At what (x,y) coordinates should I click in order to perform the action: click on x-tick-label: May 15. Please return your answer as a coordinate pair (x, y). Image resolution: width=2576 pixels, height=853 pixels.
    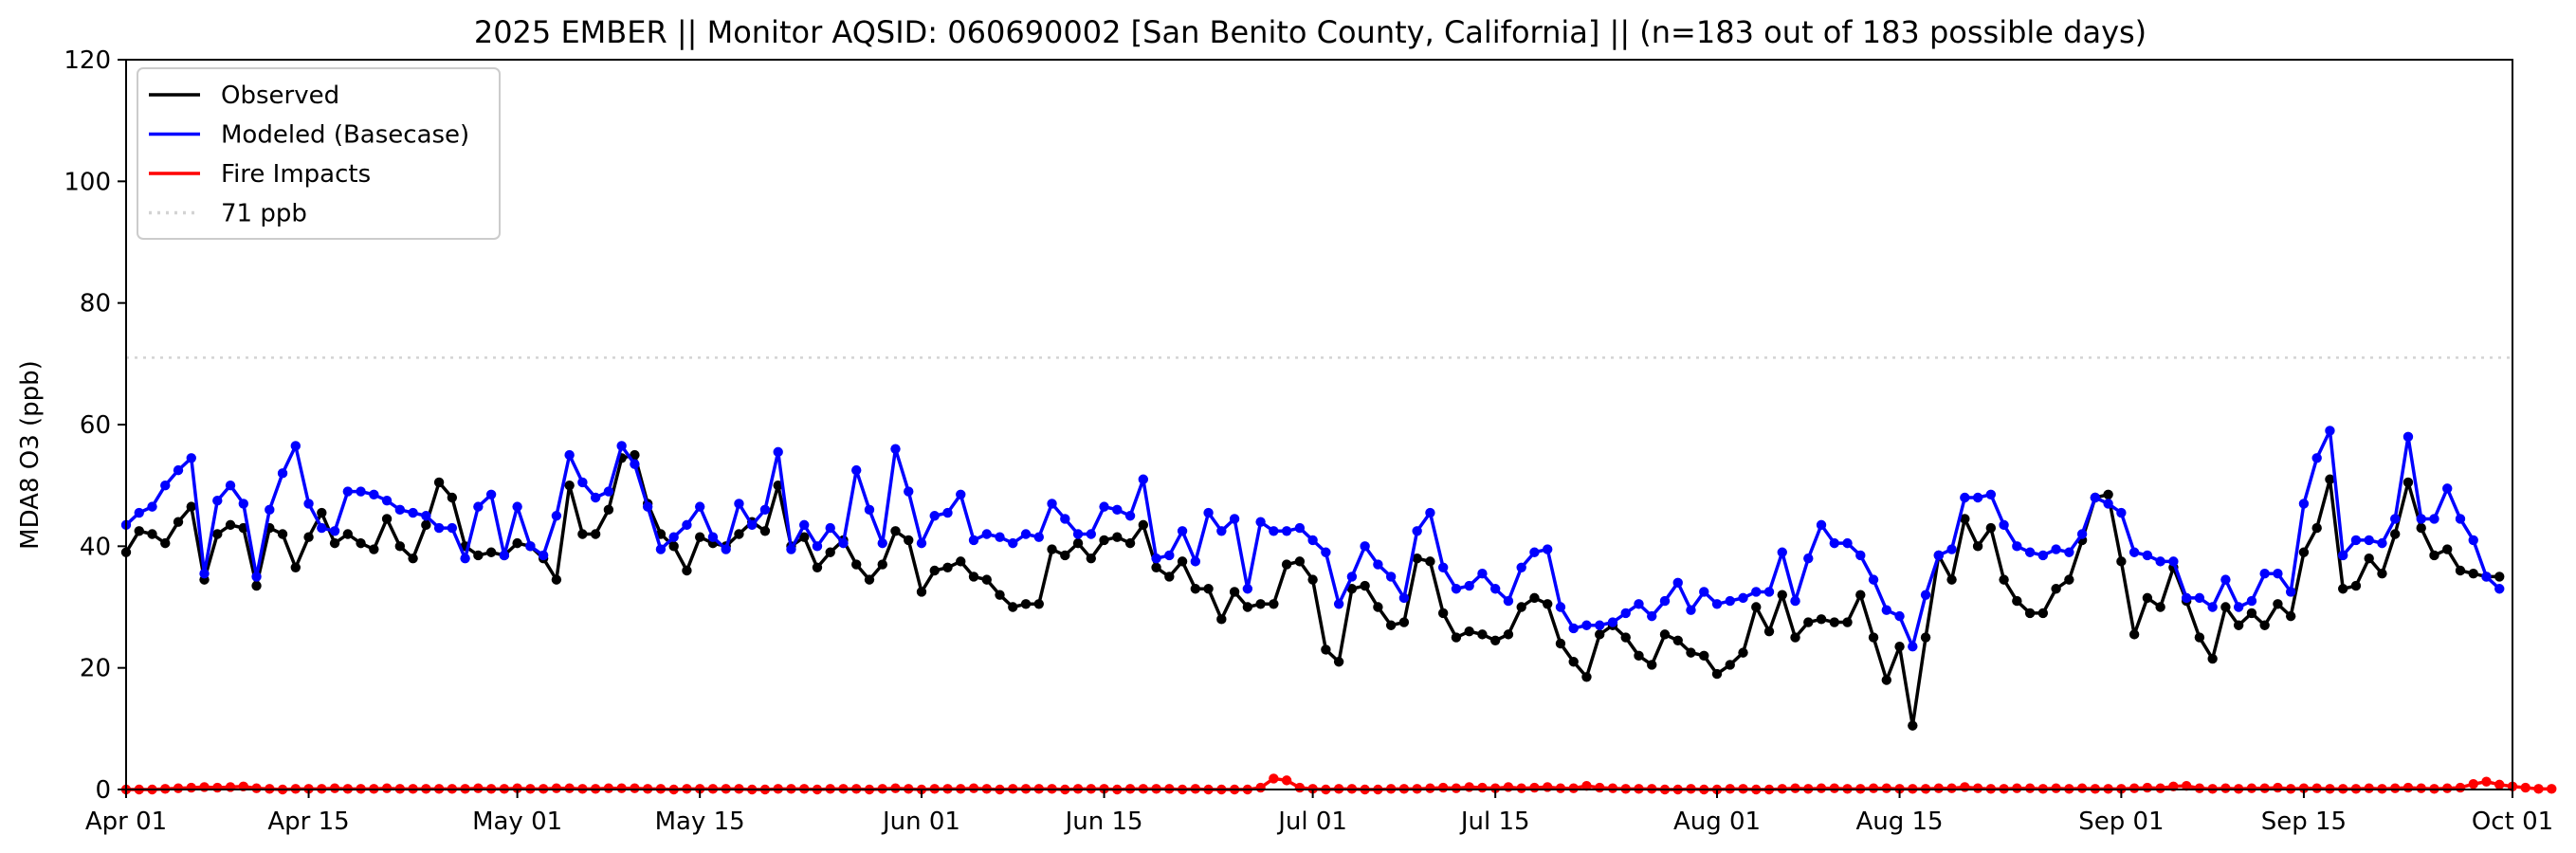
    Looking at the image, I should click on (700, 822).